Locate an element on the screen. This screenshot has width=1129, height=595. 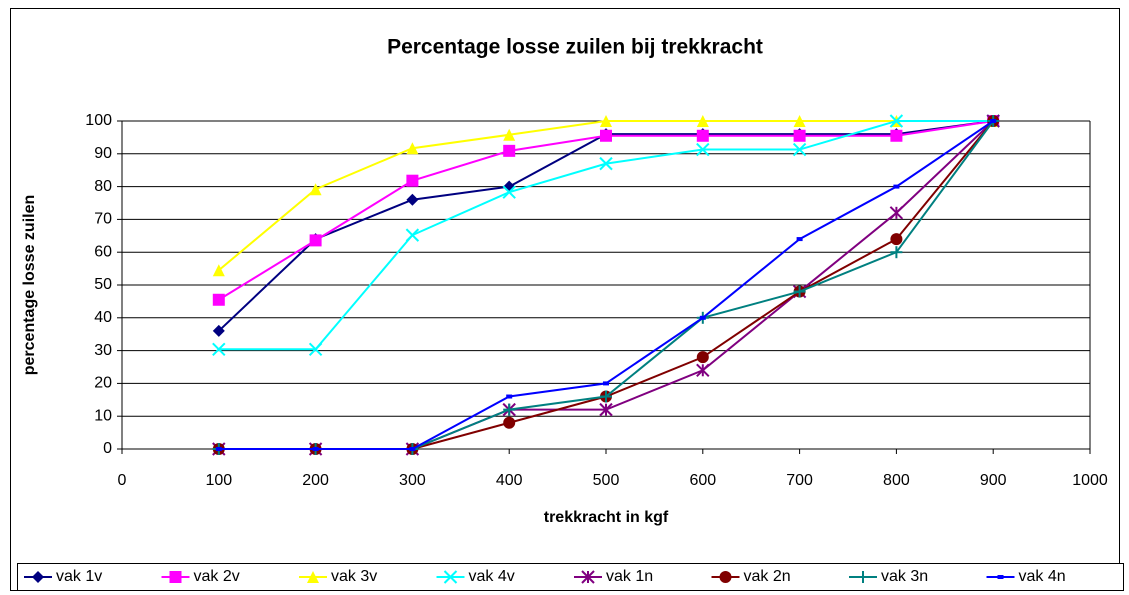
legend-label: vak 3n is located at coordinates (904, 576).